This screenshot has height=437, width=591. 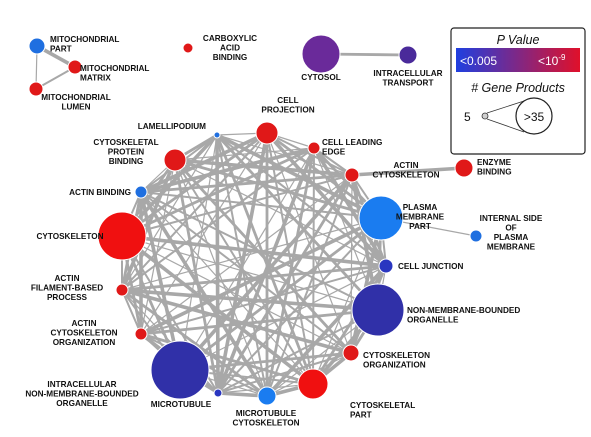 I want to click on edge-cytoskeletal_part-lamellipodium, so click(x=265, y=259).